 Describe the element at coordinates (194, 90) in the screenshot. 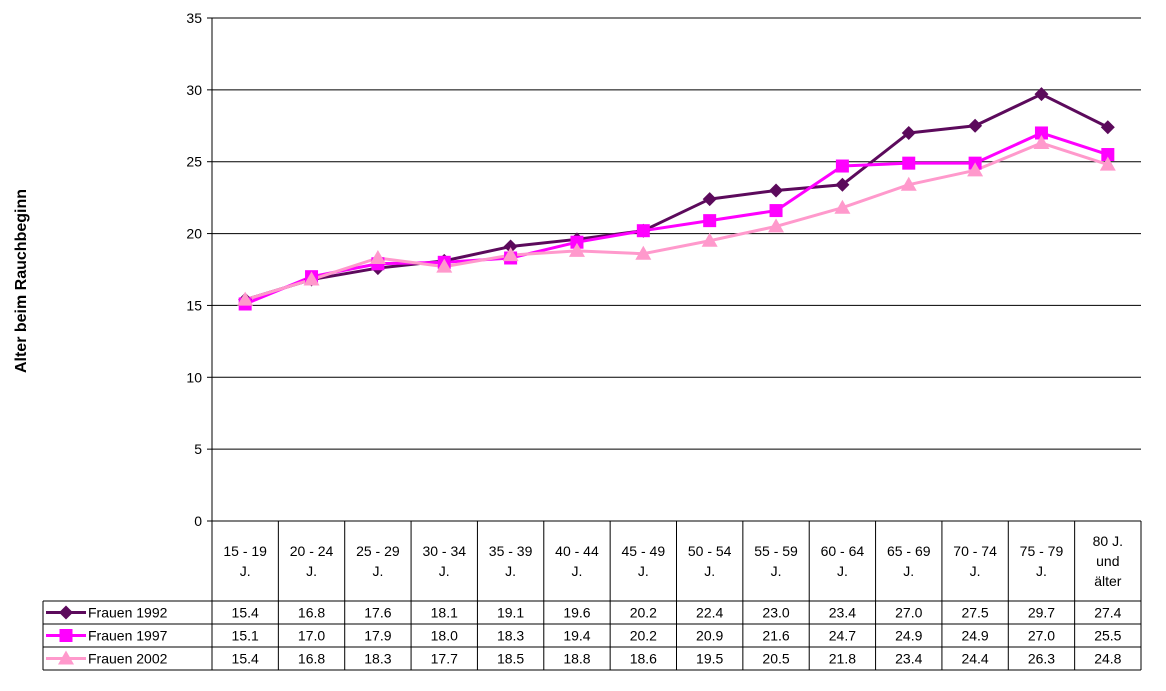

I see `y-tick-label-30: 30` at that location.